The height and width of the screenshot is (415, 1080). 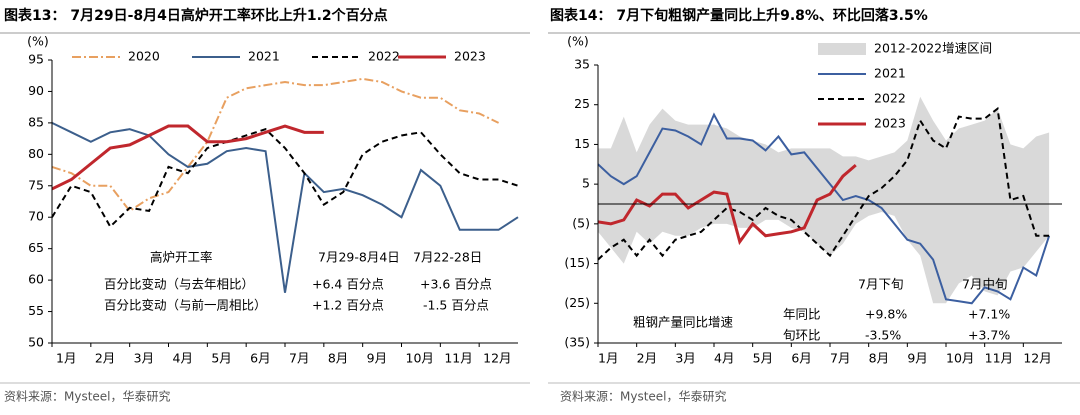 What do you see at coordinates (348, 305) in the screenshot?
I see `annotation: +1.2 百分点` at bounding box center [348, 305].